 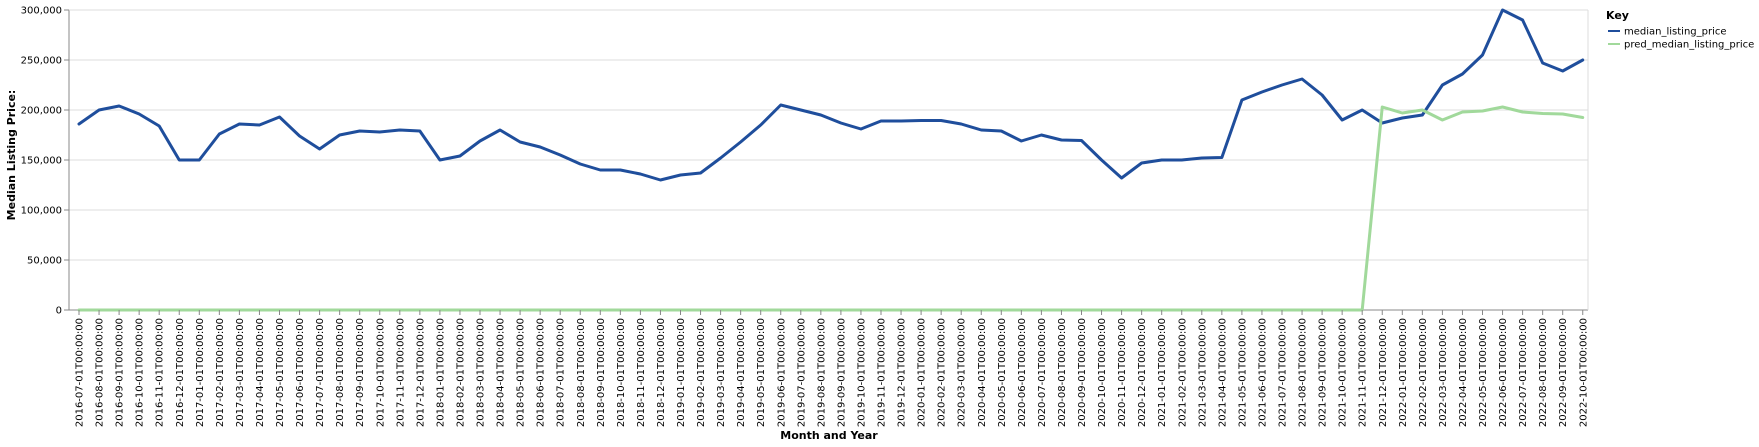 What do you see at coordinates (1042, 372) in the screenshot?
I see `x-tick-label: 2020-07-01T00:00:00` at bounding box center [1042, 372].